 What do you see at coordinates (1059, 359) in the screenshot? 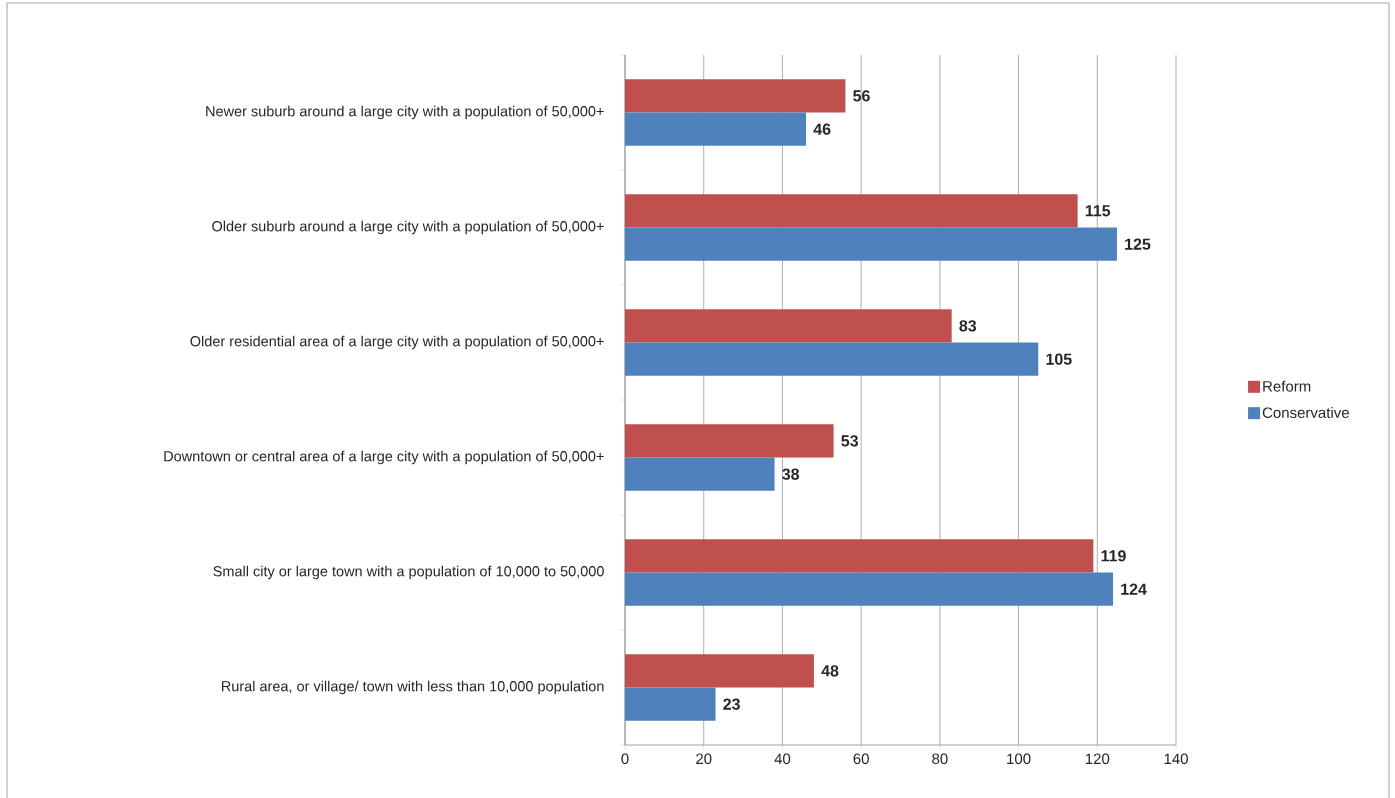
I see `data-label: 105` at bounding box center [1059, 359].